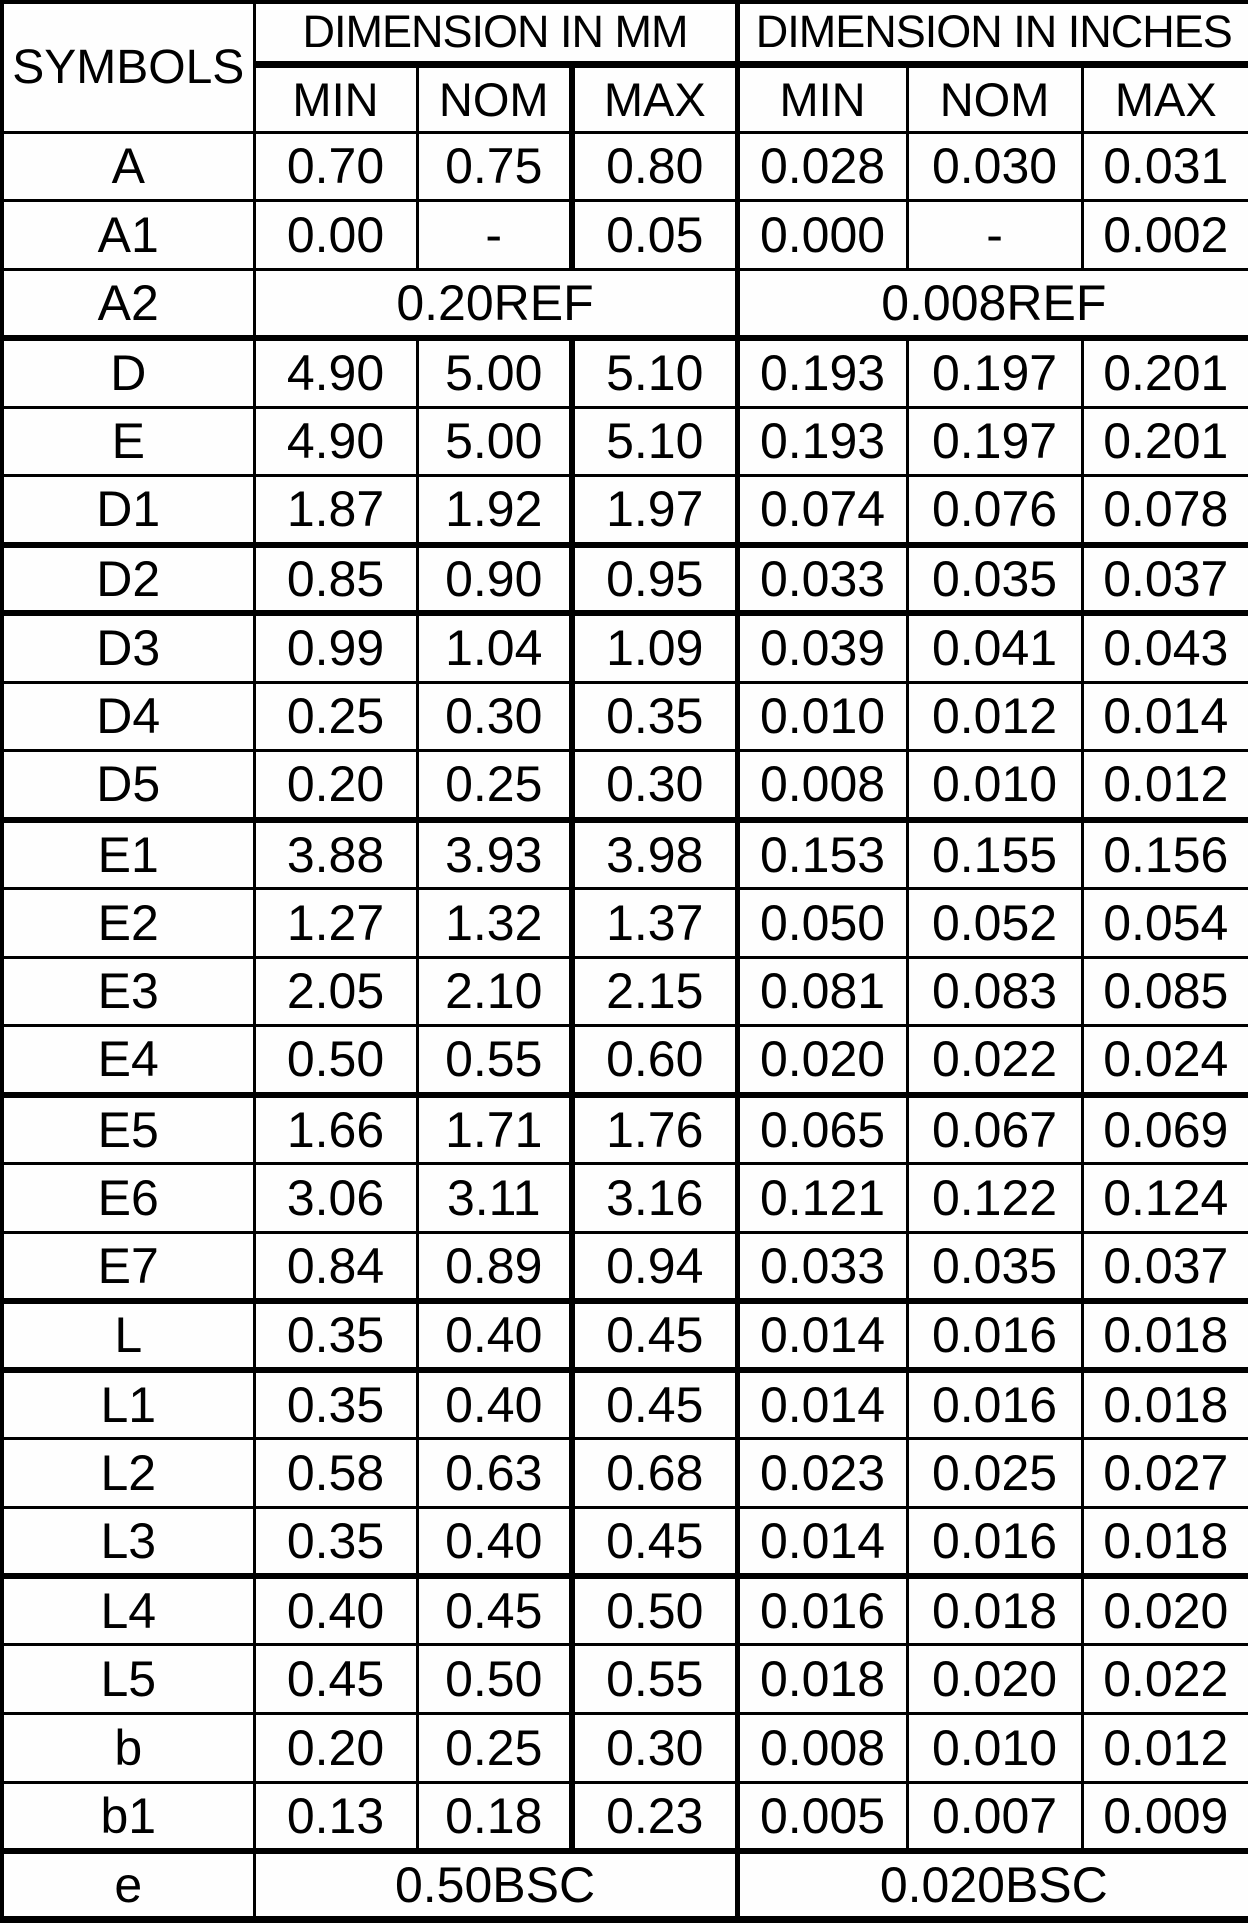  Describe the element at coordinates (624, 1472) in the screenshot. I see `table-row: L2 0.58 0.63 0.68 0.023 0.025 0.027` at that location.